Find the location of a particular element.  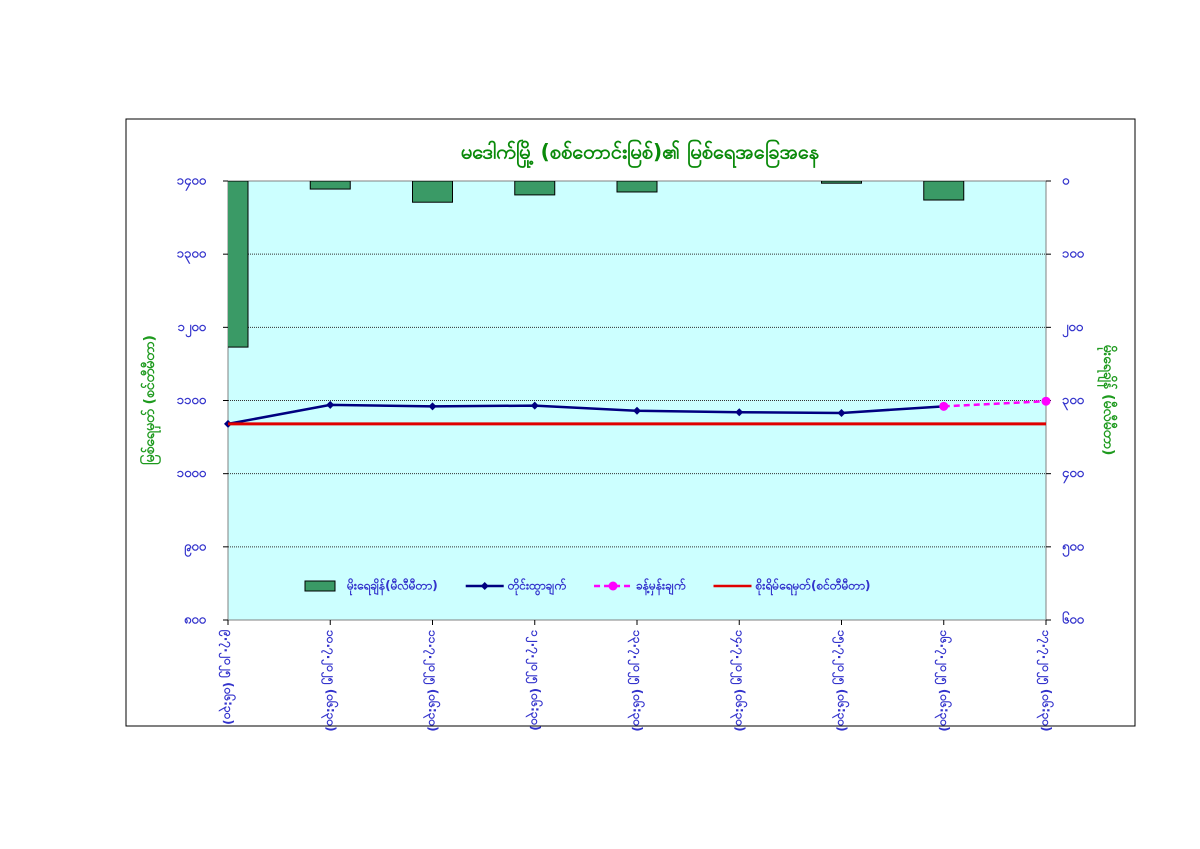

legend-label: ခန့်မှန်းချက် is located at coordinates (661, 587).